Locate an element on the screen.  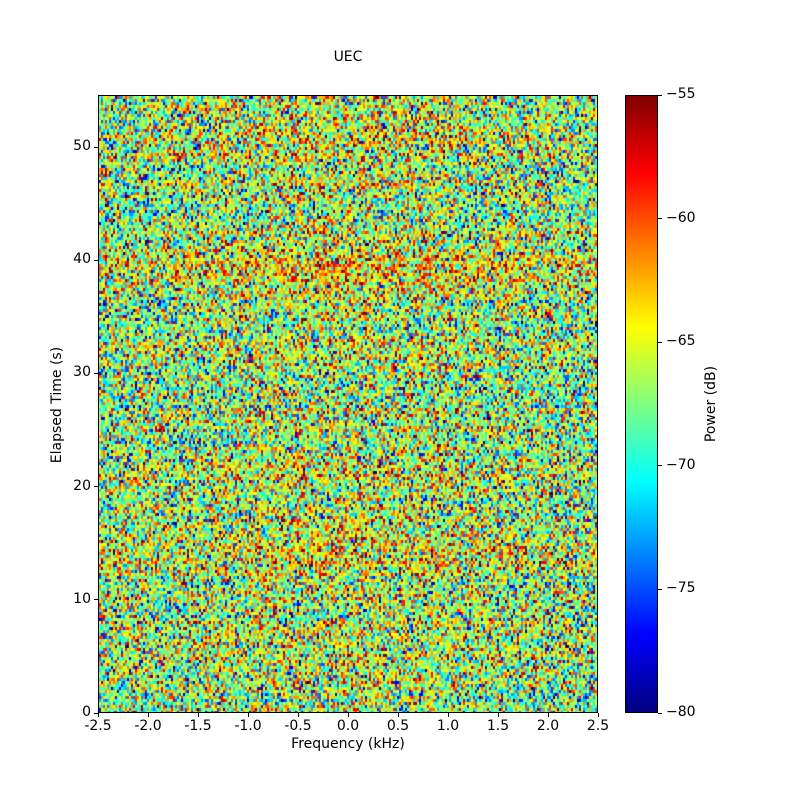
x-tick-label: -1.5 is located at coordinates (198, 726).